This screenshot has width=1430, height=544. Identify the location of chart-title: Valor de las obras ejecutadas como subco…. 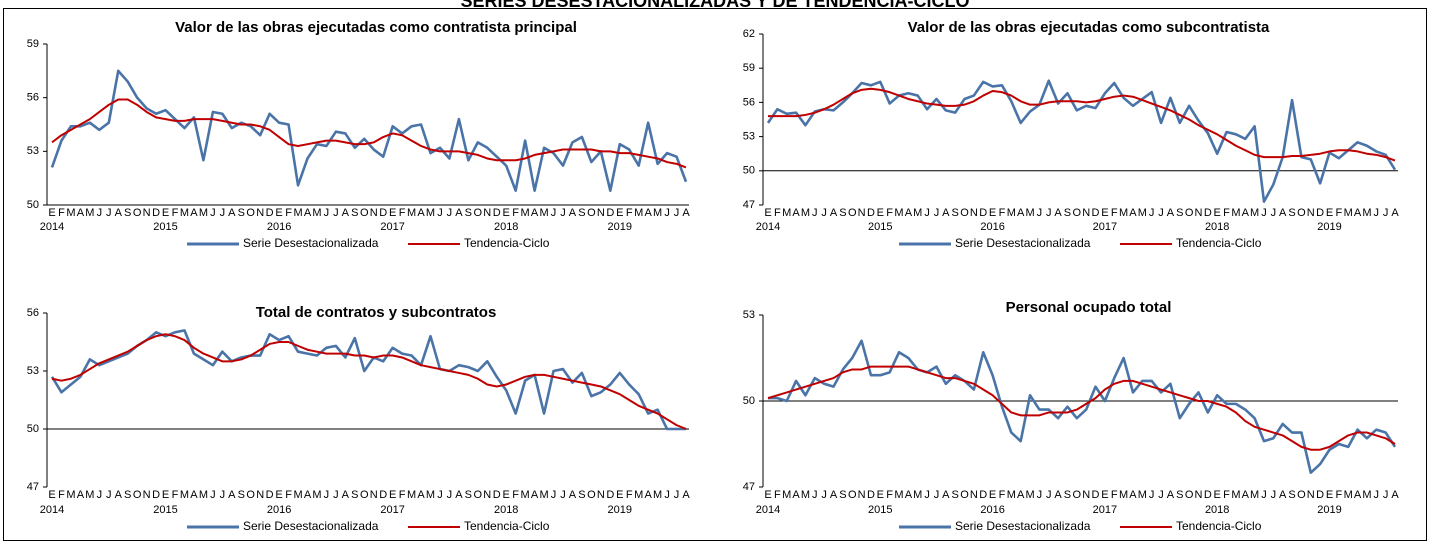
(1089, 27).